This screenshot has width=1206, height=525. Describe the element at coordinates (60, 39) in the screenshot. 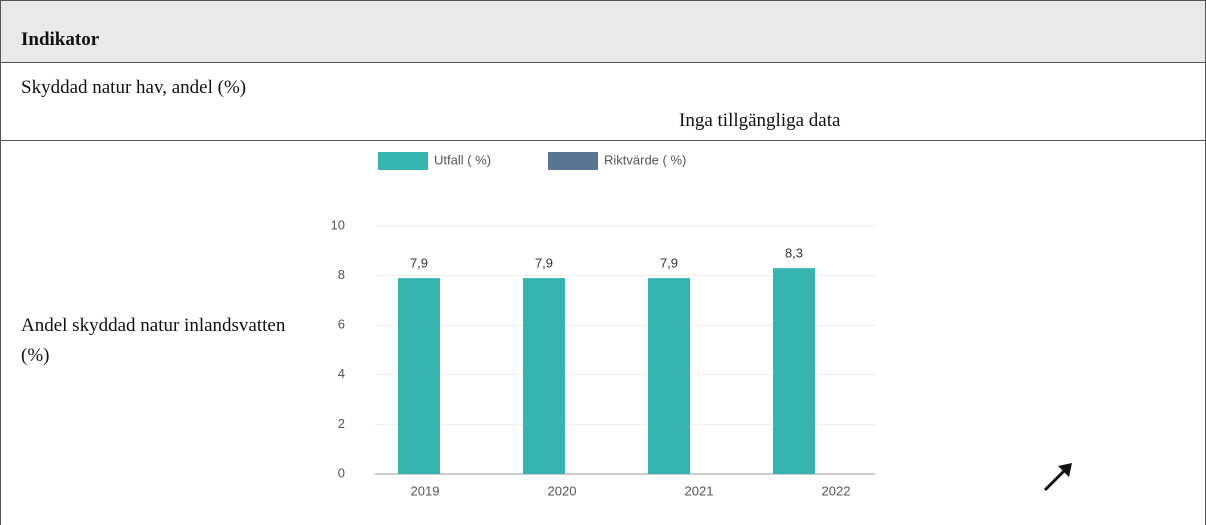

I see `header-cell: Indikator` at that location.